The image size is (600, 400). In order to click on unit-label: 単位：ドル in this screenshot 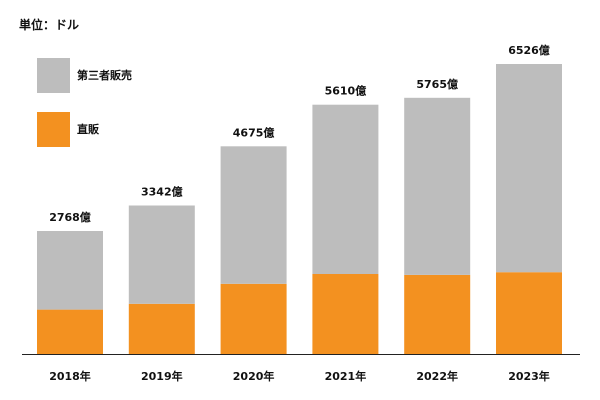, I will do `click(49, 25)`.